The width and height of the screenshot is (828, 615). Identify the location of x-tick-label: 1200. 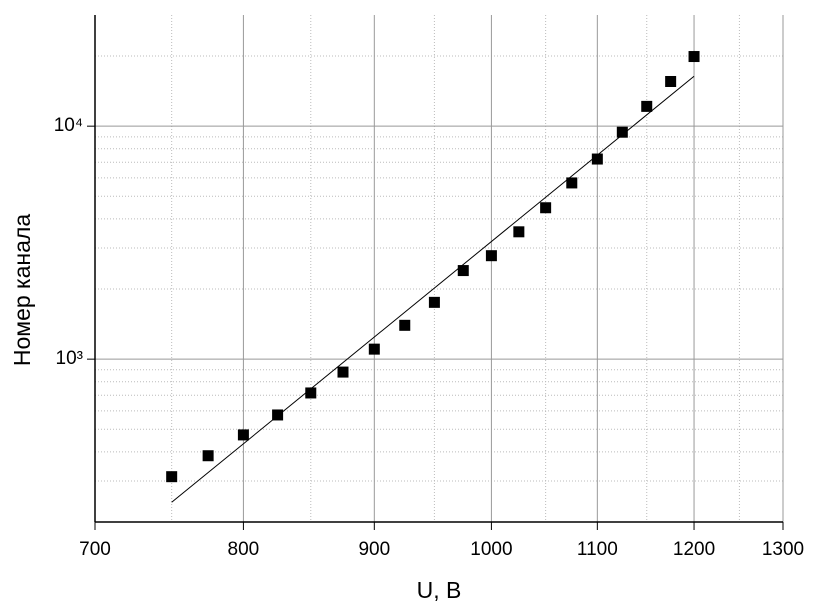
(694, 549).